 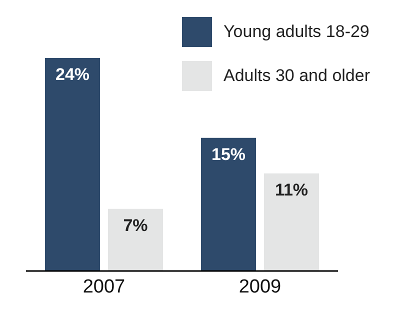 I want to click on x-tick-label: 2007, so click(x=104, y=287).